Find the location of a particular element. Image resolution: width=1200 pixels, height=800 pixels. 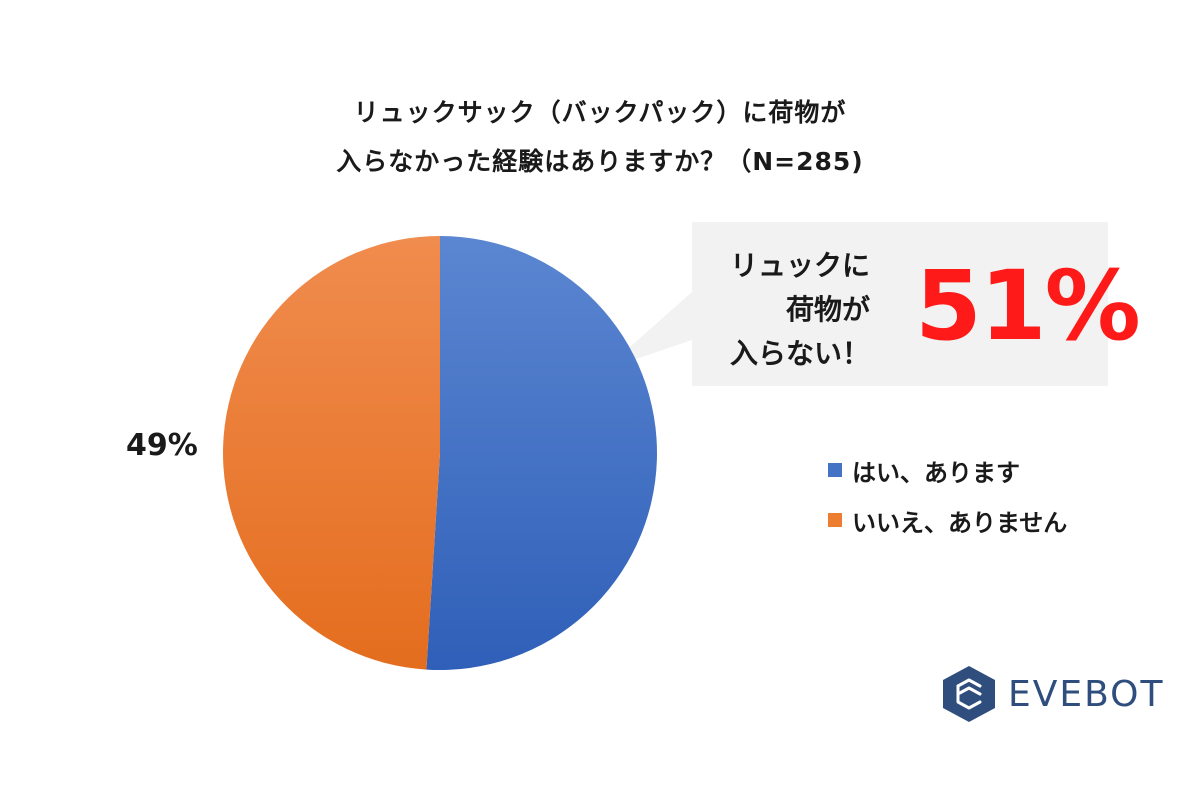

callout-line-1: リュックに is located at coordinates (799, 265).